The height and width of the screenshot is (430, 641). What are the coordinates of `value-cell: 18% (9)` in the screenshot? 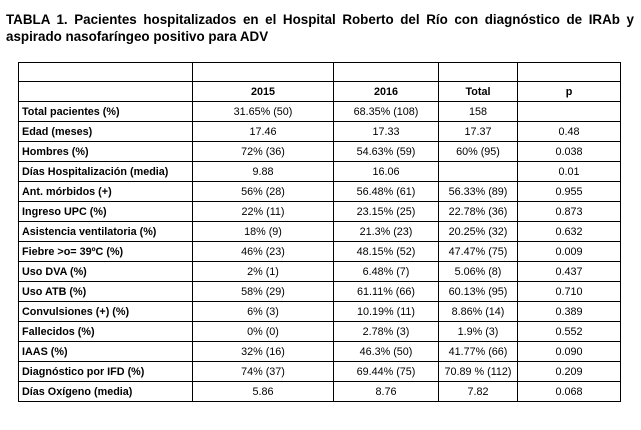 It's located at (263, 231).